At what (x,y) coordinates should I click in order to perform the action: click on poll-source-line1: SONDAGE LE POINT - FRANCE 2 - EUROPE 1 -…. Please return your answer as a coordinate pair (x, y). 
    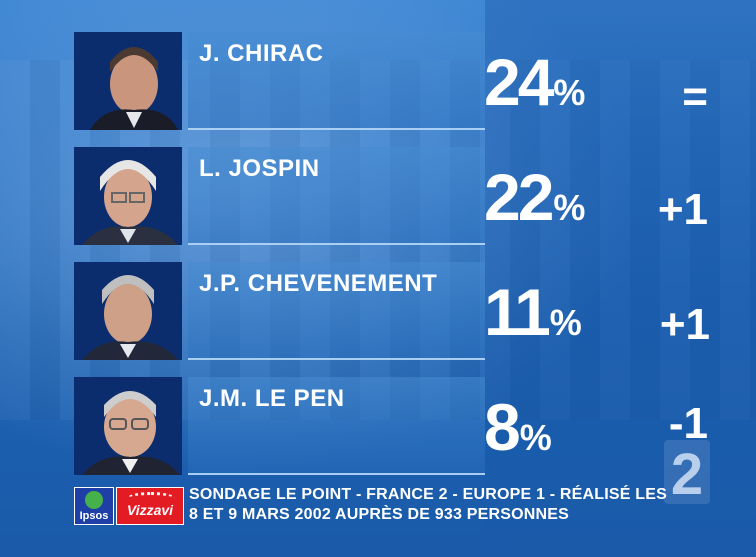
    Looking at the image, I should click on (428, 494).